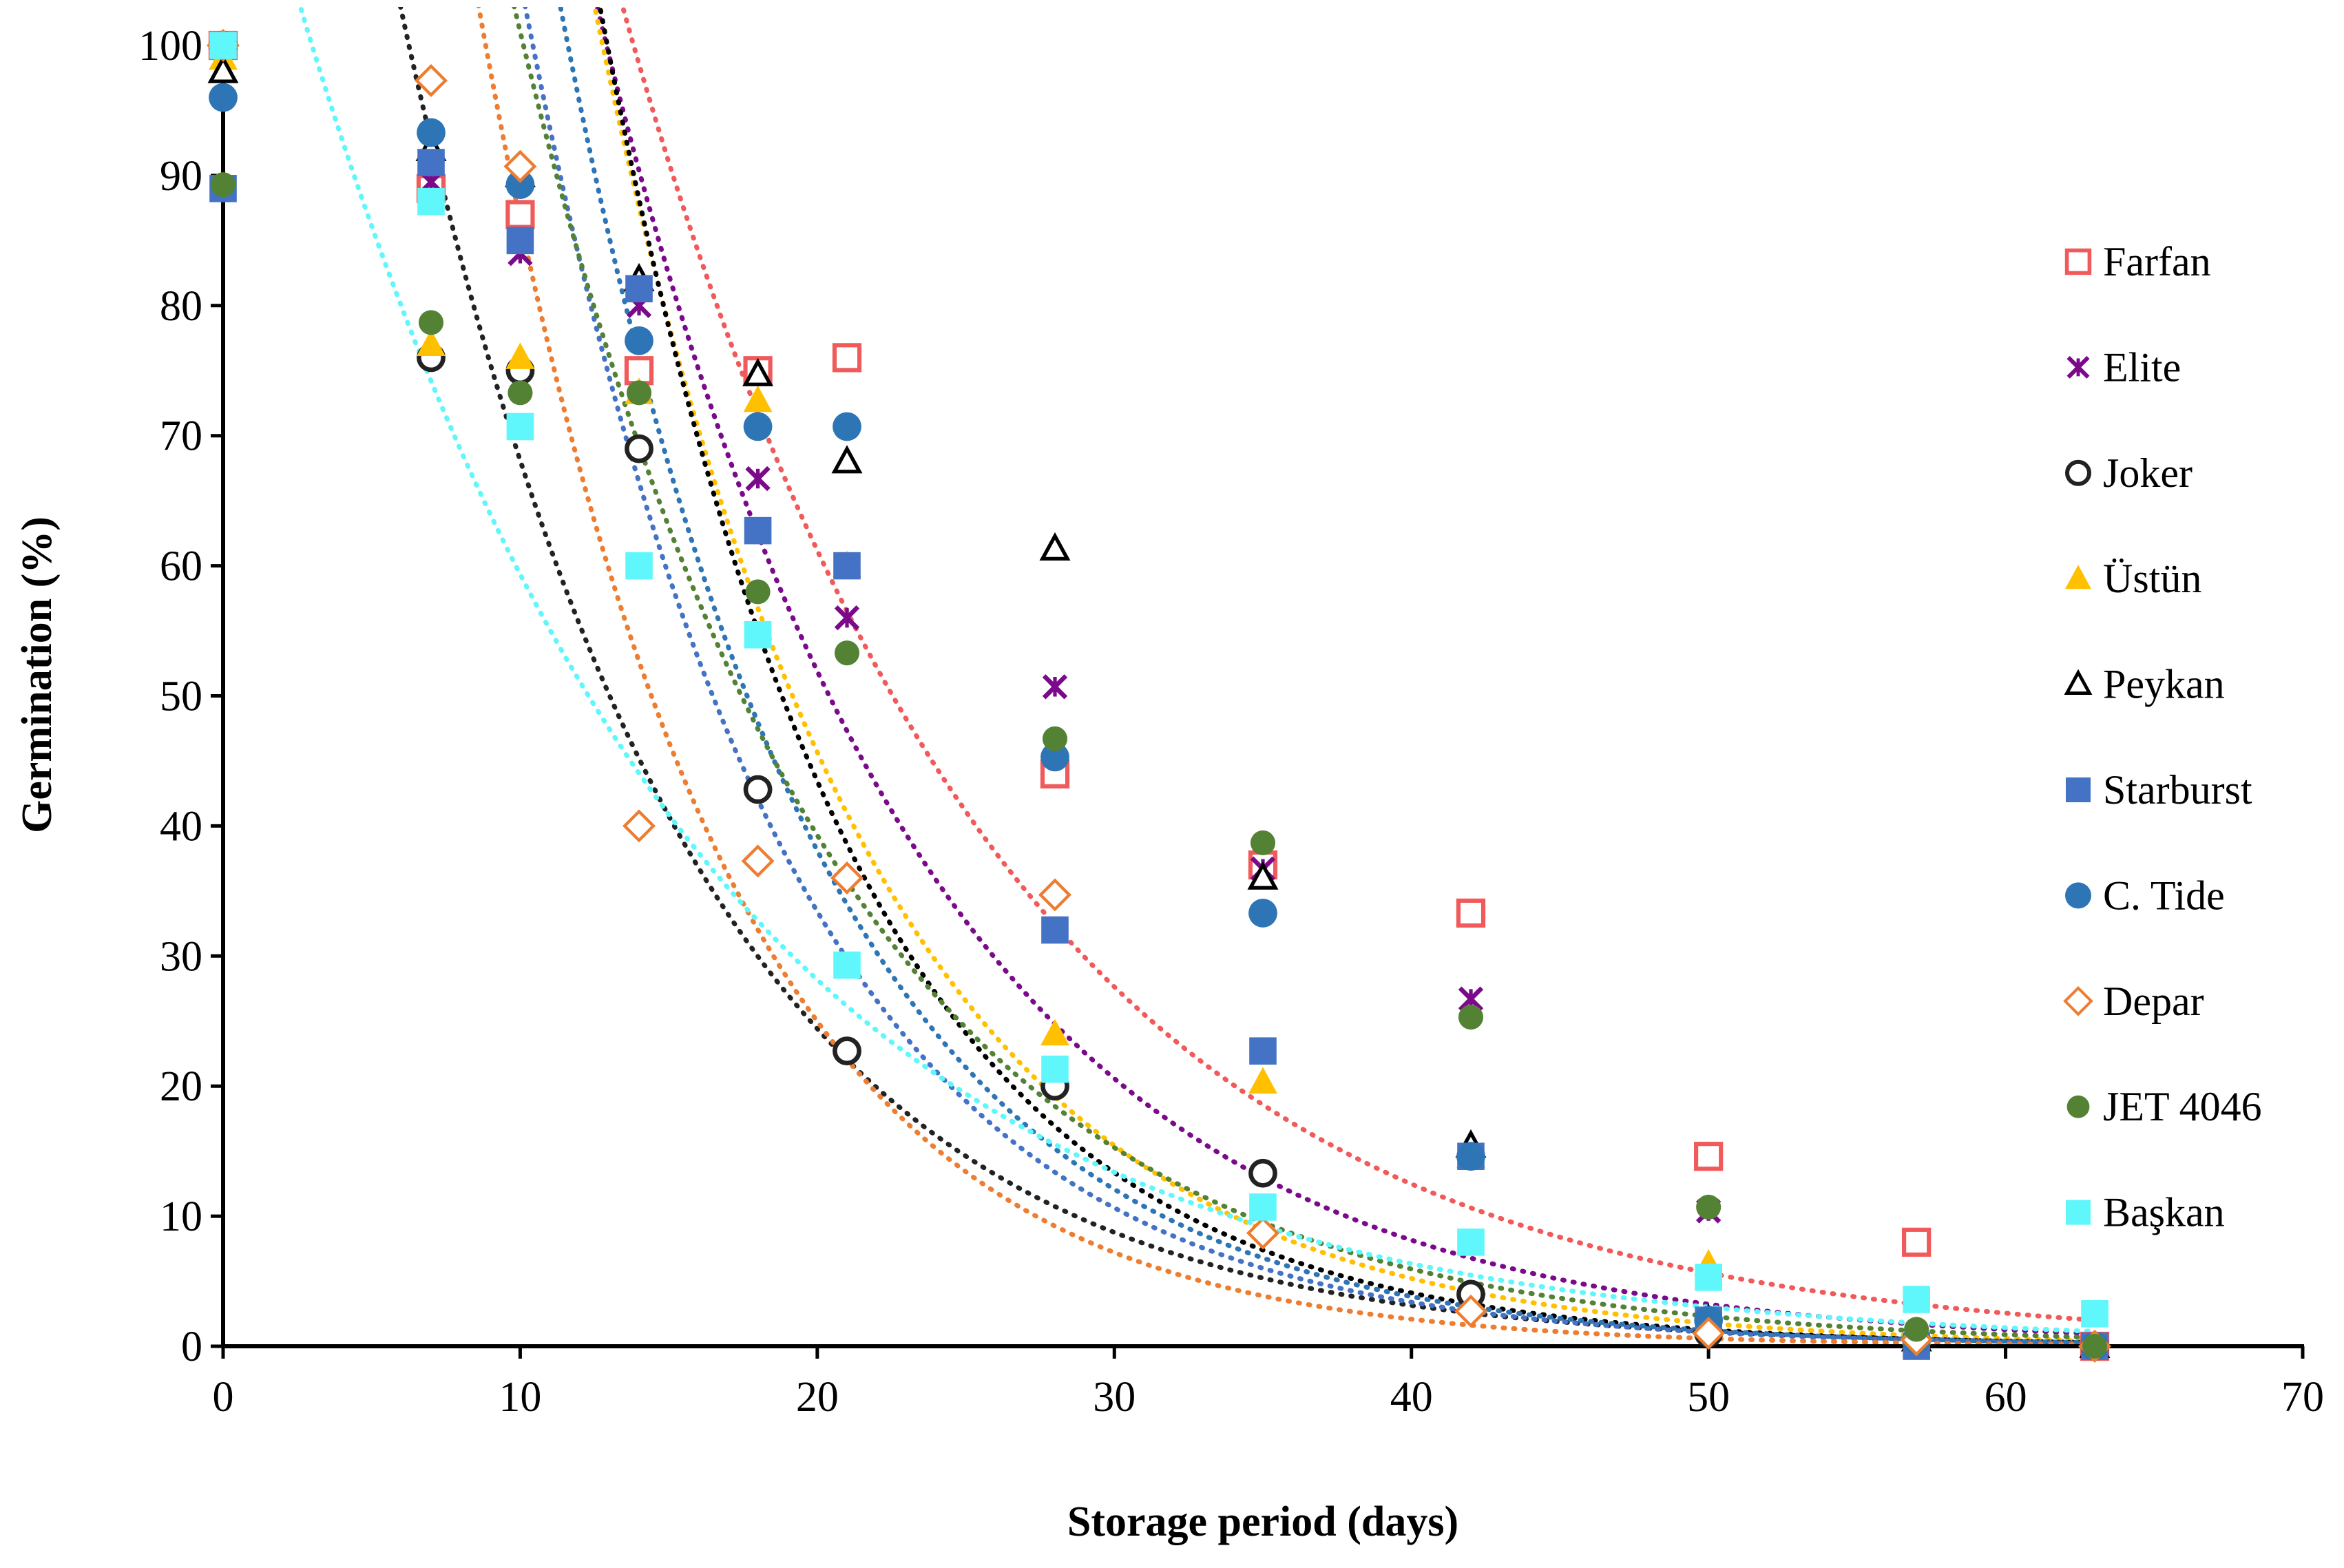  I want to click on y-tick-label: 100, so click(170, 46).